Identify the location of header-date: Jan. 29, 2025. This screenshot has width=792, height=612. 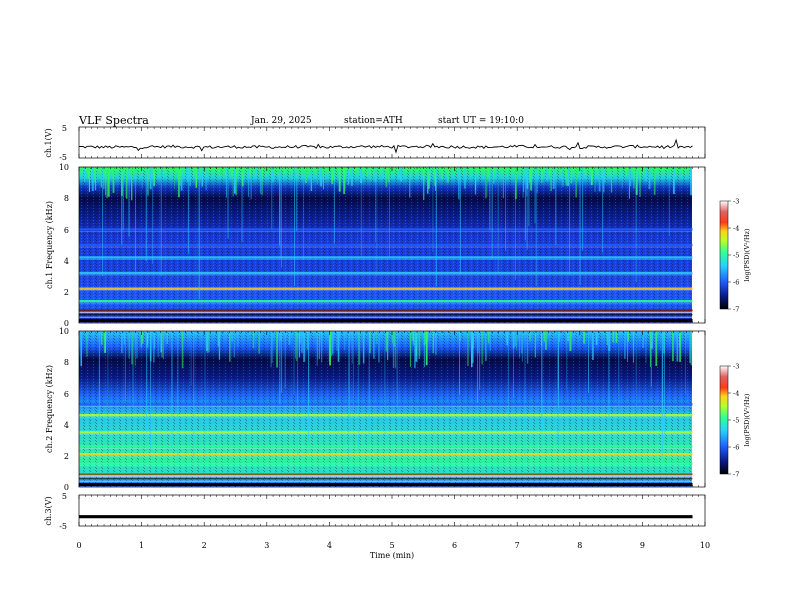
(281, 121).